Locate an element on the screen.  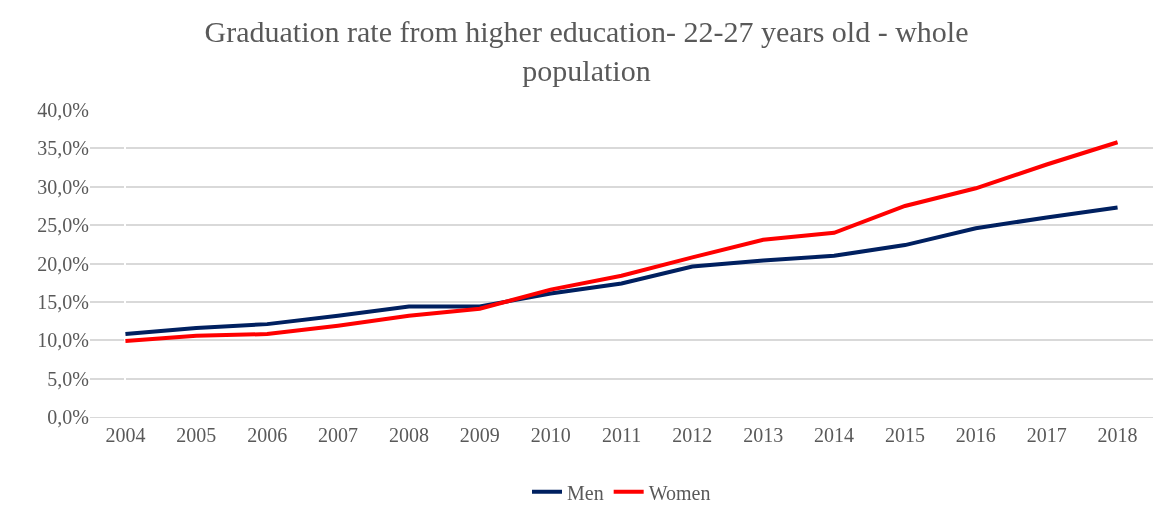
x-tick-label: 2011 is located at coordinates (621, 435).